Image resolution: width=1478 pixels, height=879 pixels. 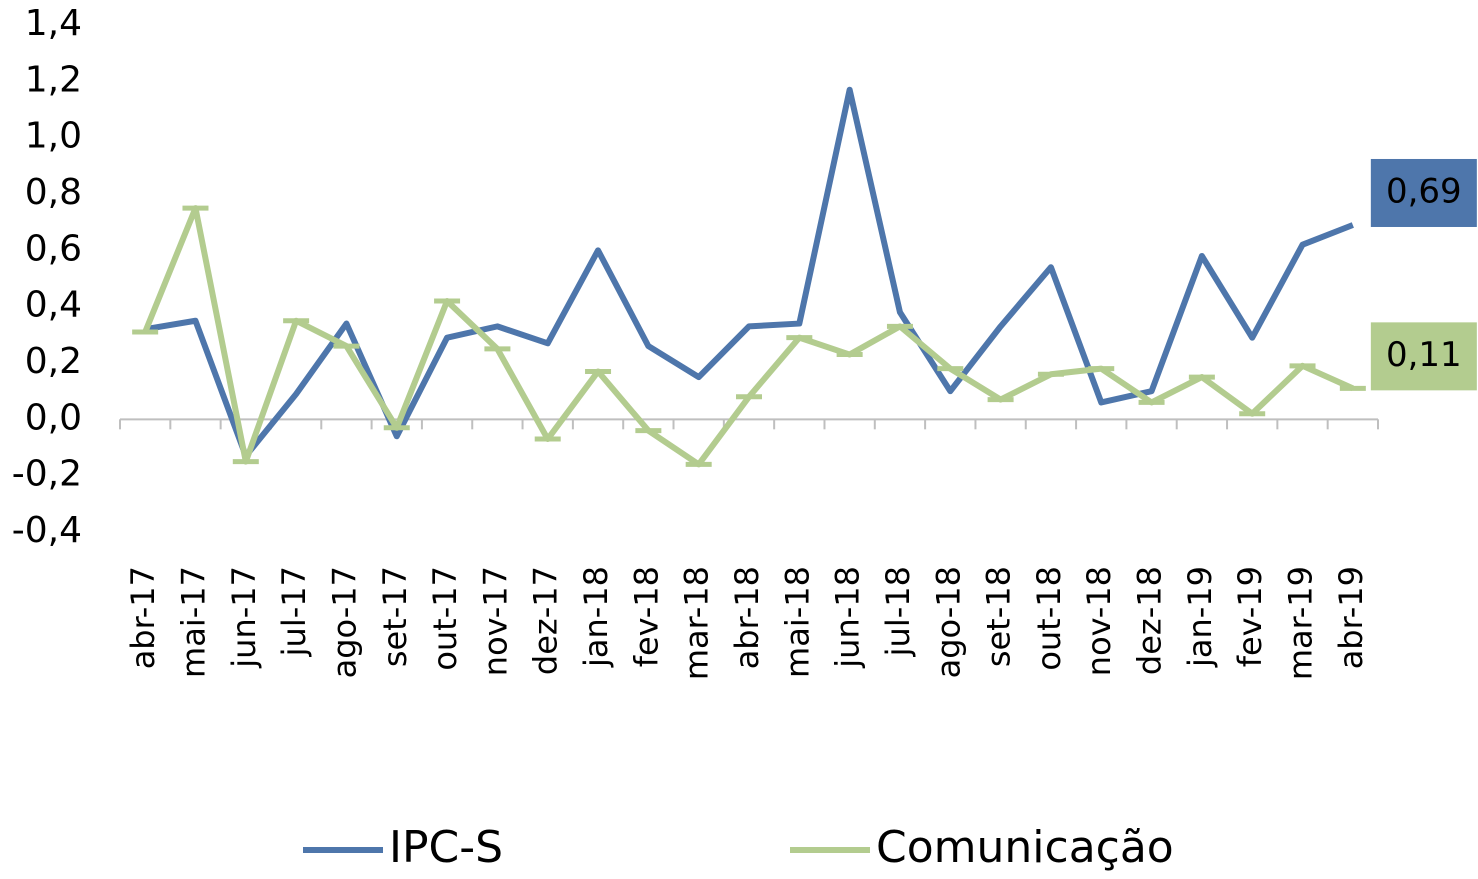 I want to click on y-tick-label: 1,2, so click(x=53, y=79).